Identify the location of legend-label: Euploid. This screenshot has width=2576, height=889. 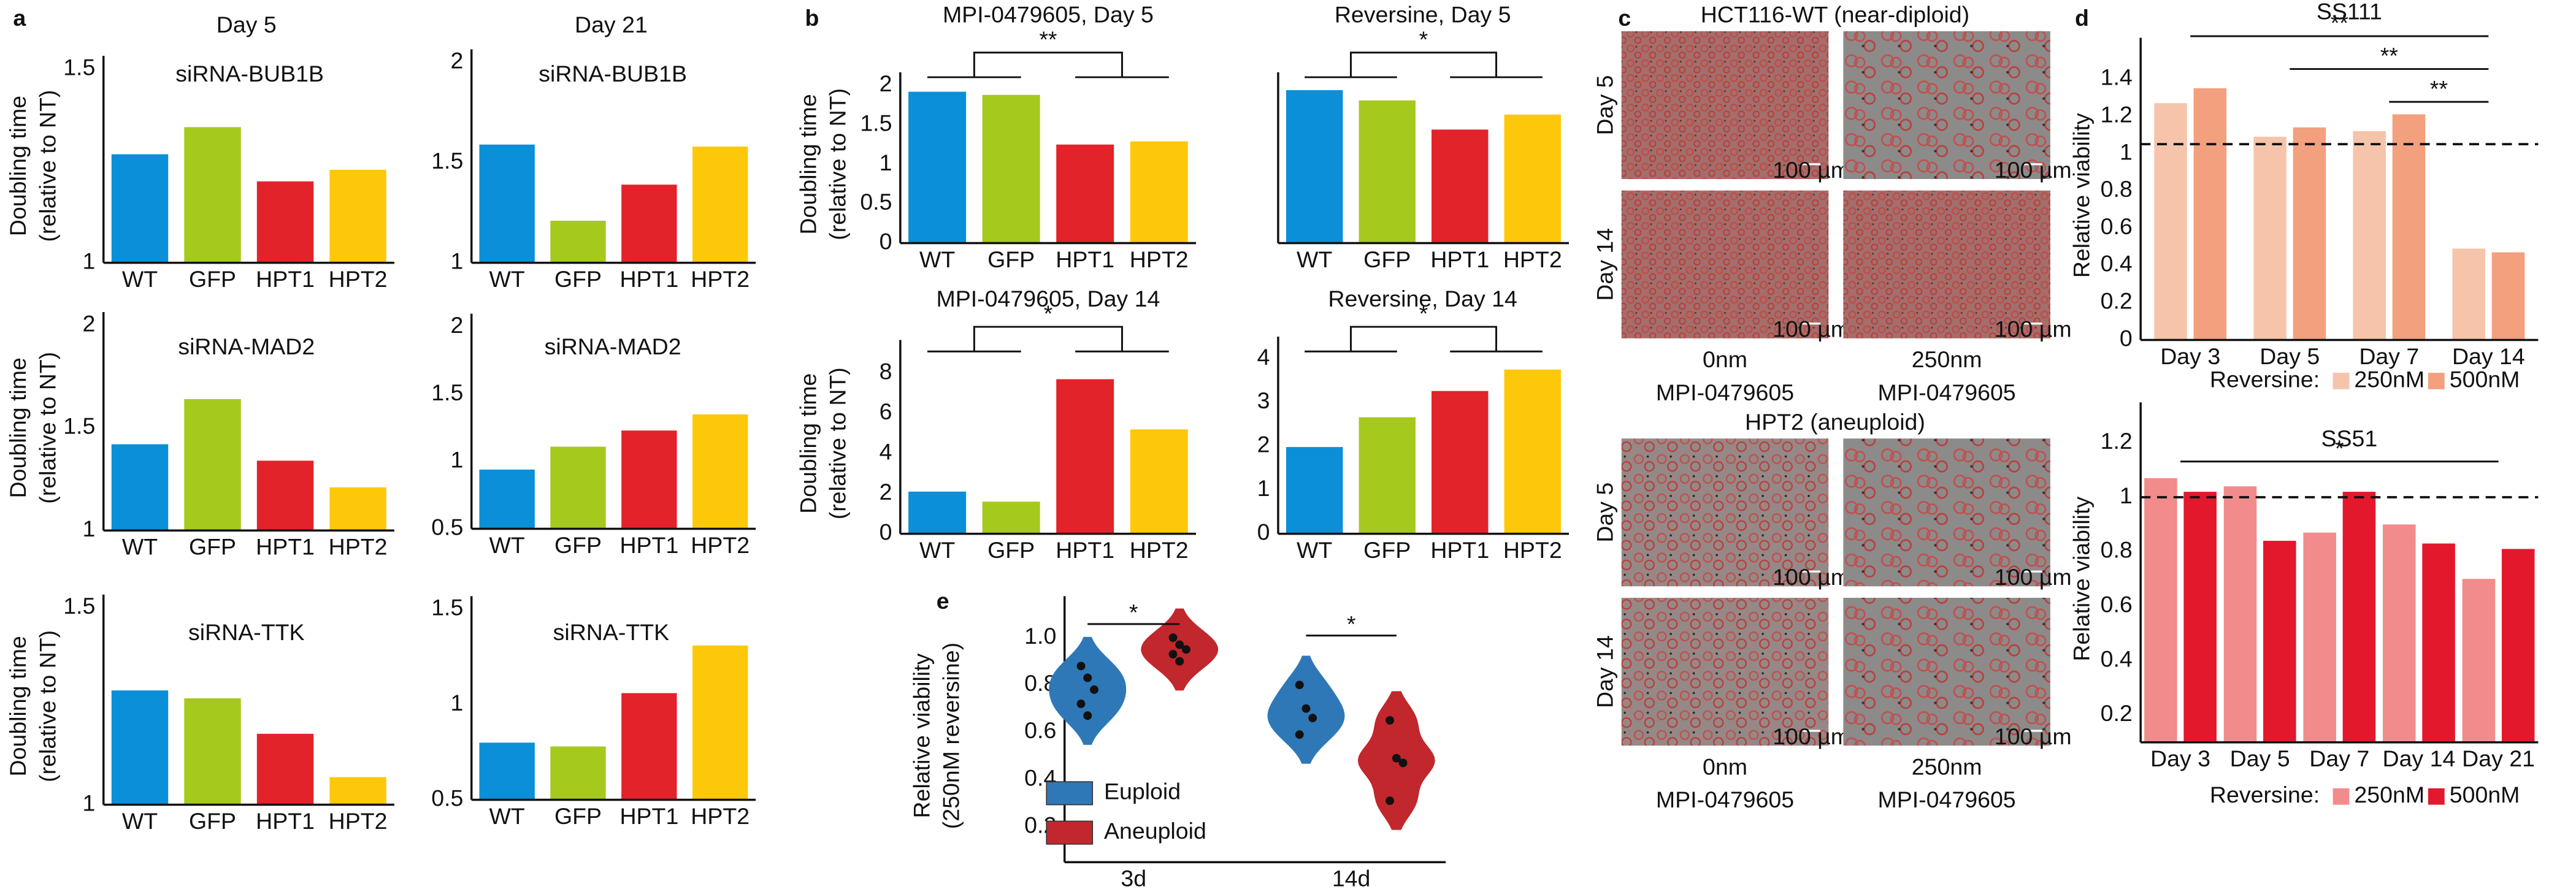
(1142, 791).